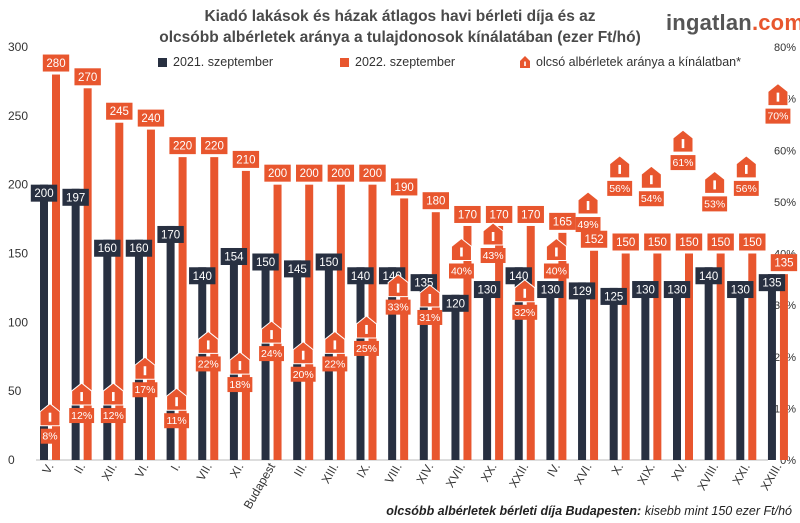 Image resolution: width=800 pixels, height=523 pixels. Describe the element at coordinates (716, 511) in the screenshot. I see `footnote-rest: kisebb mint 150 ezer Ft/hó` at that location.